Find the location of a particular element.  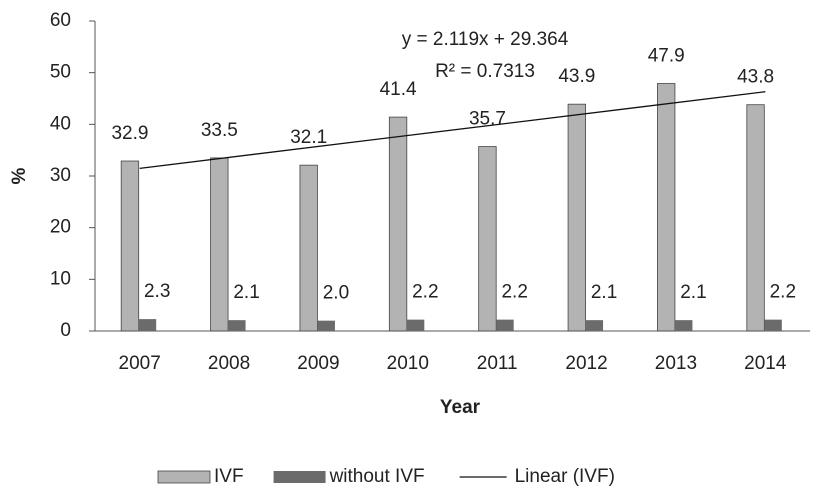

data-label: 43.9 is located at coordinates (576, 76).